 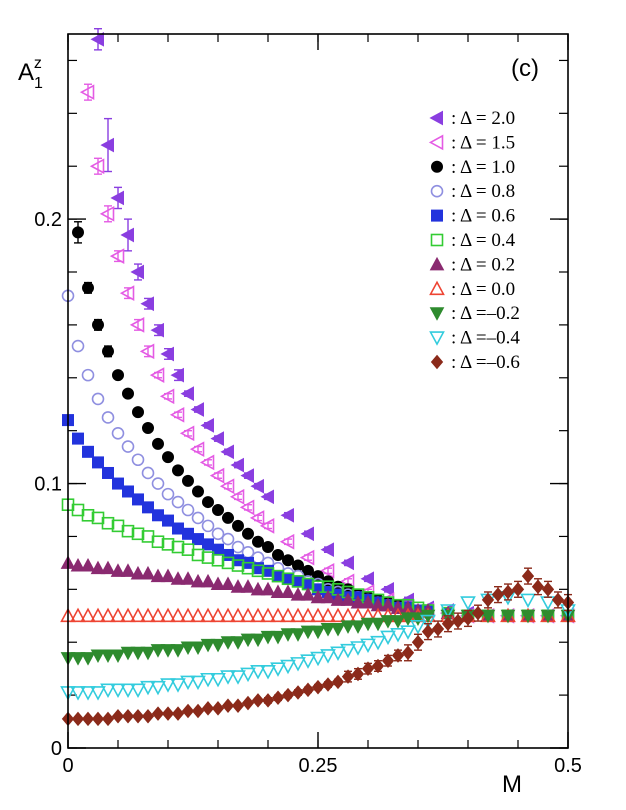 I want to click on y-tick-label: 0, so click(x=56, y=749).